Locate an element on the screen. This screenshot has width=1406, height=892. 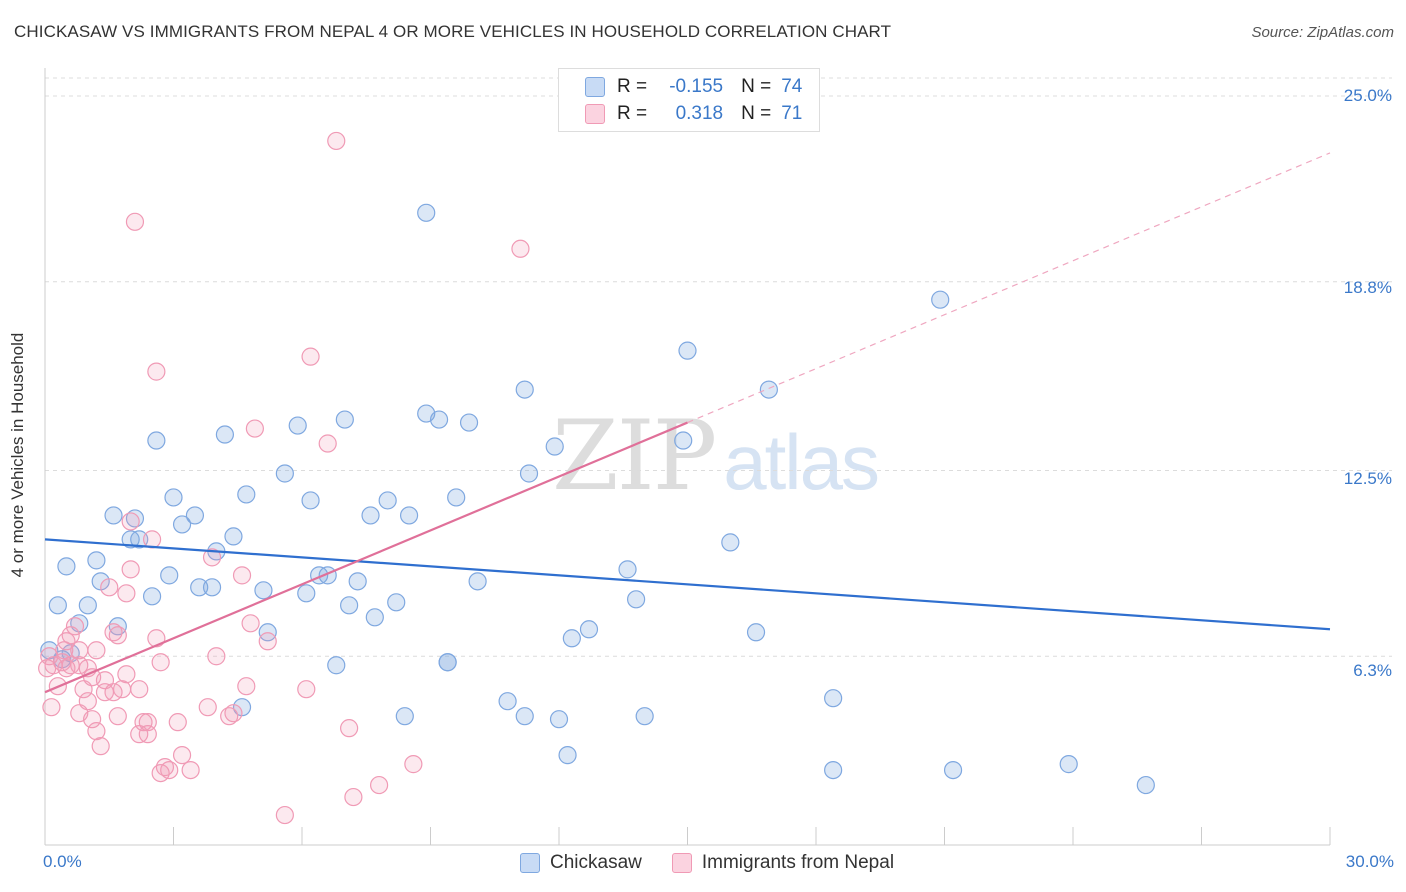
y-axis-label: 4 or more Vehicles in Household is located at coordinates (17, 455).